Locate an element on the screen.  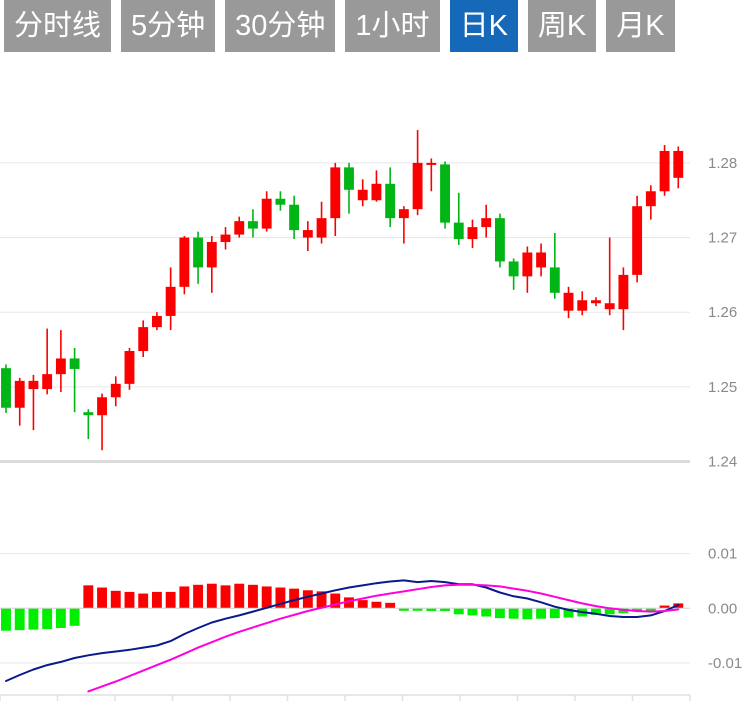
macd-line-dea is located at coordinates (383, 638).